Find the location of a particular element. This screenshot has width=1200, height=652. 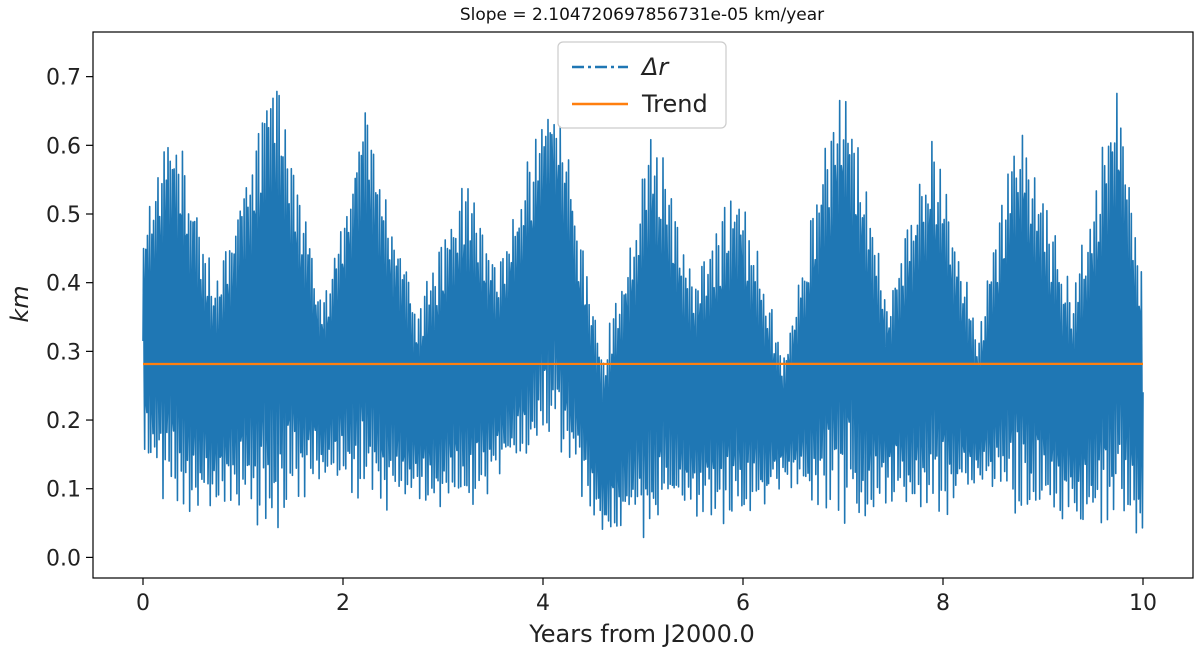

y-tick-label: 0.3 is located at coordinates (63, 352).